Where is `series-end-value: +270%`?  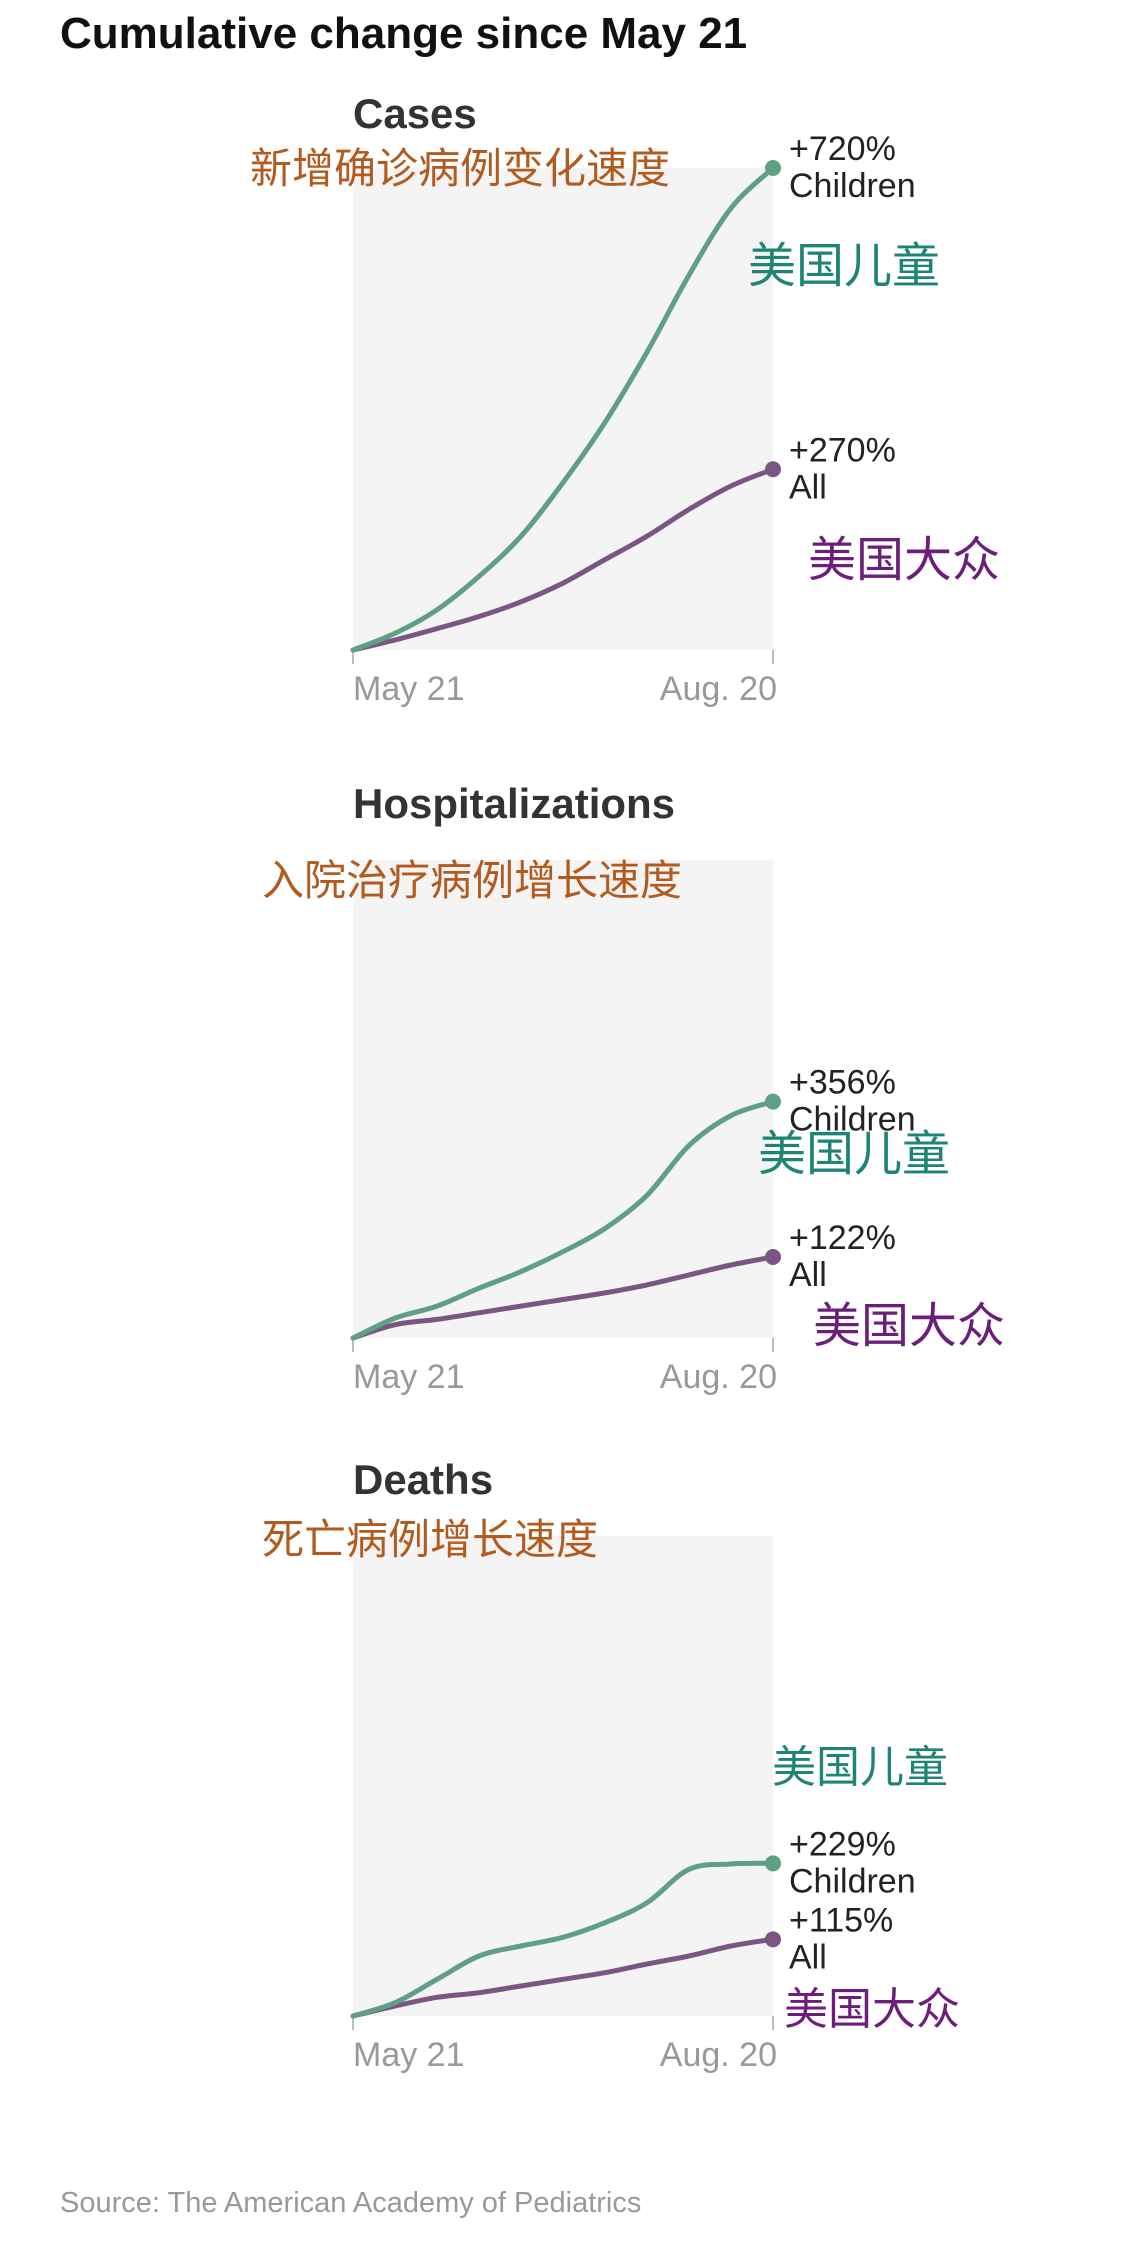
series-end-value: +270% is located at coordinates (842, 450).